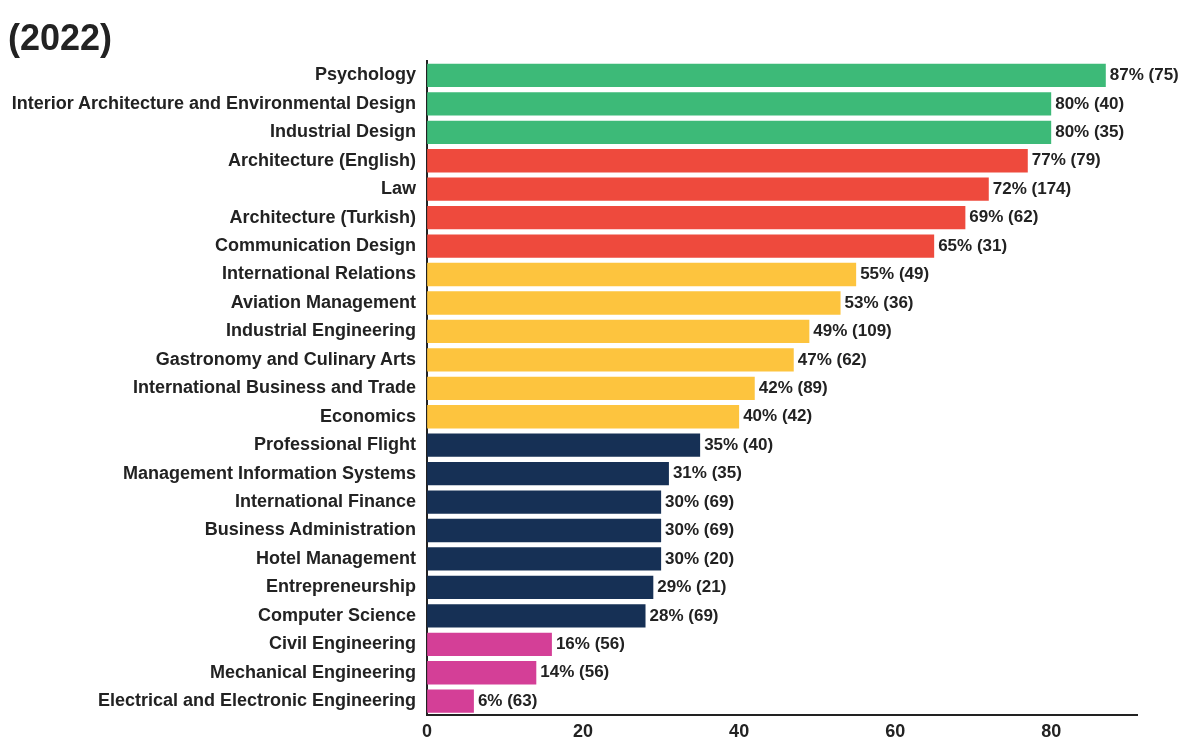 Image resolution: width=1195 pixels, height=751 pixels. What do you see at coordinates (1090, 103) in the screenshot?
I see `data-label: 80% (40)` at bounding box center [1090, 103].